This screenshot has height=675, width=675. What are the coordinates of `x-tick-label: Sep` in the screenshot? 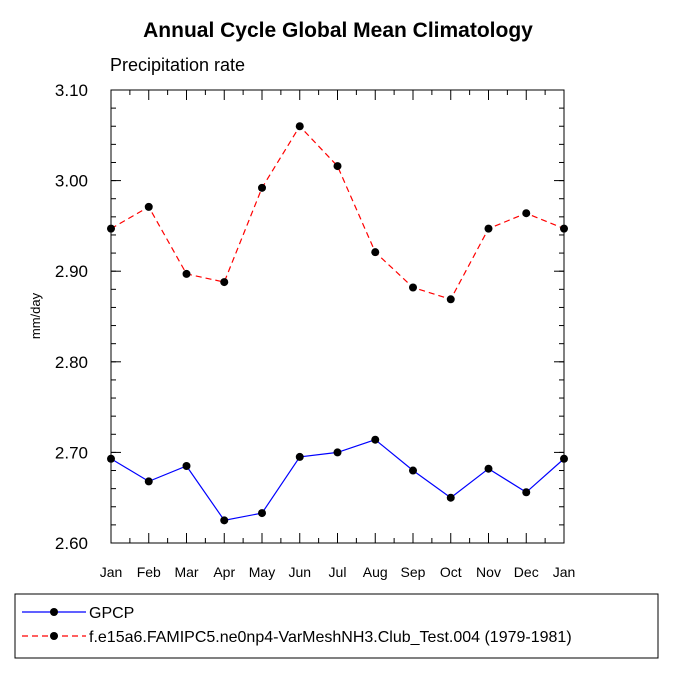 It's located at (413, 572).